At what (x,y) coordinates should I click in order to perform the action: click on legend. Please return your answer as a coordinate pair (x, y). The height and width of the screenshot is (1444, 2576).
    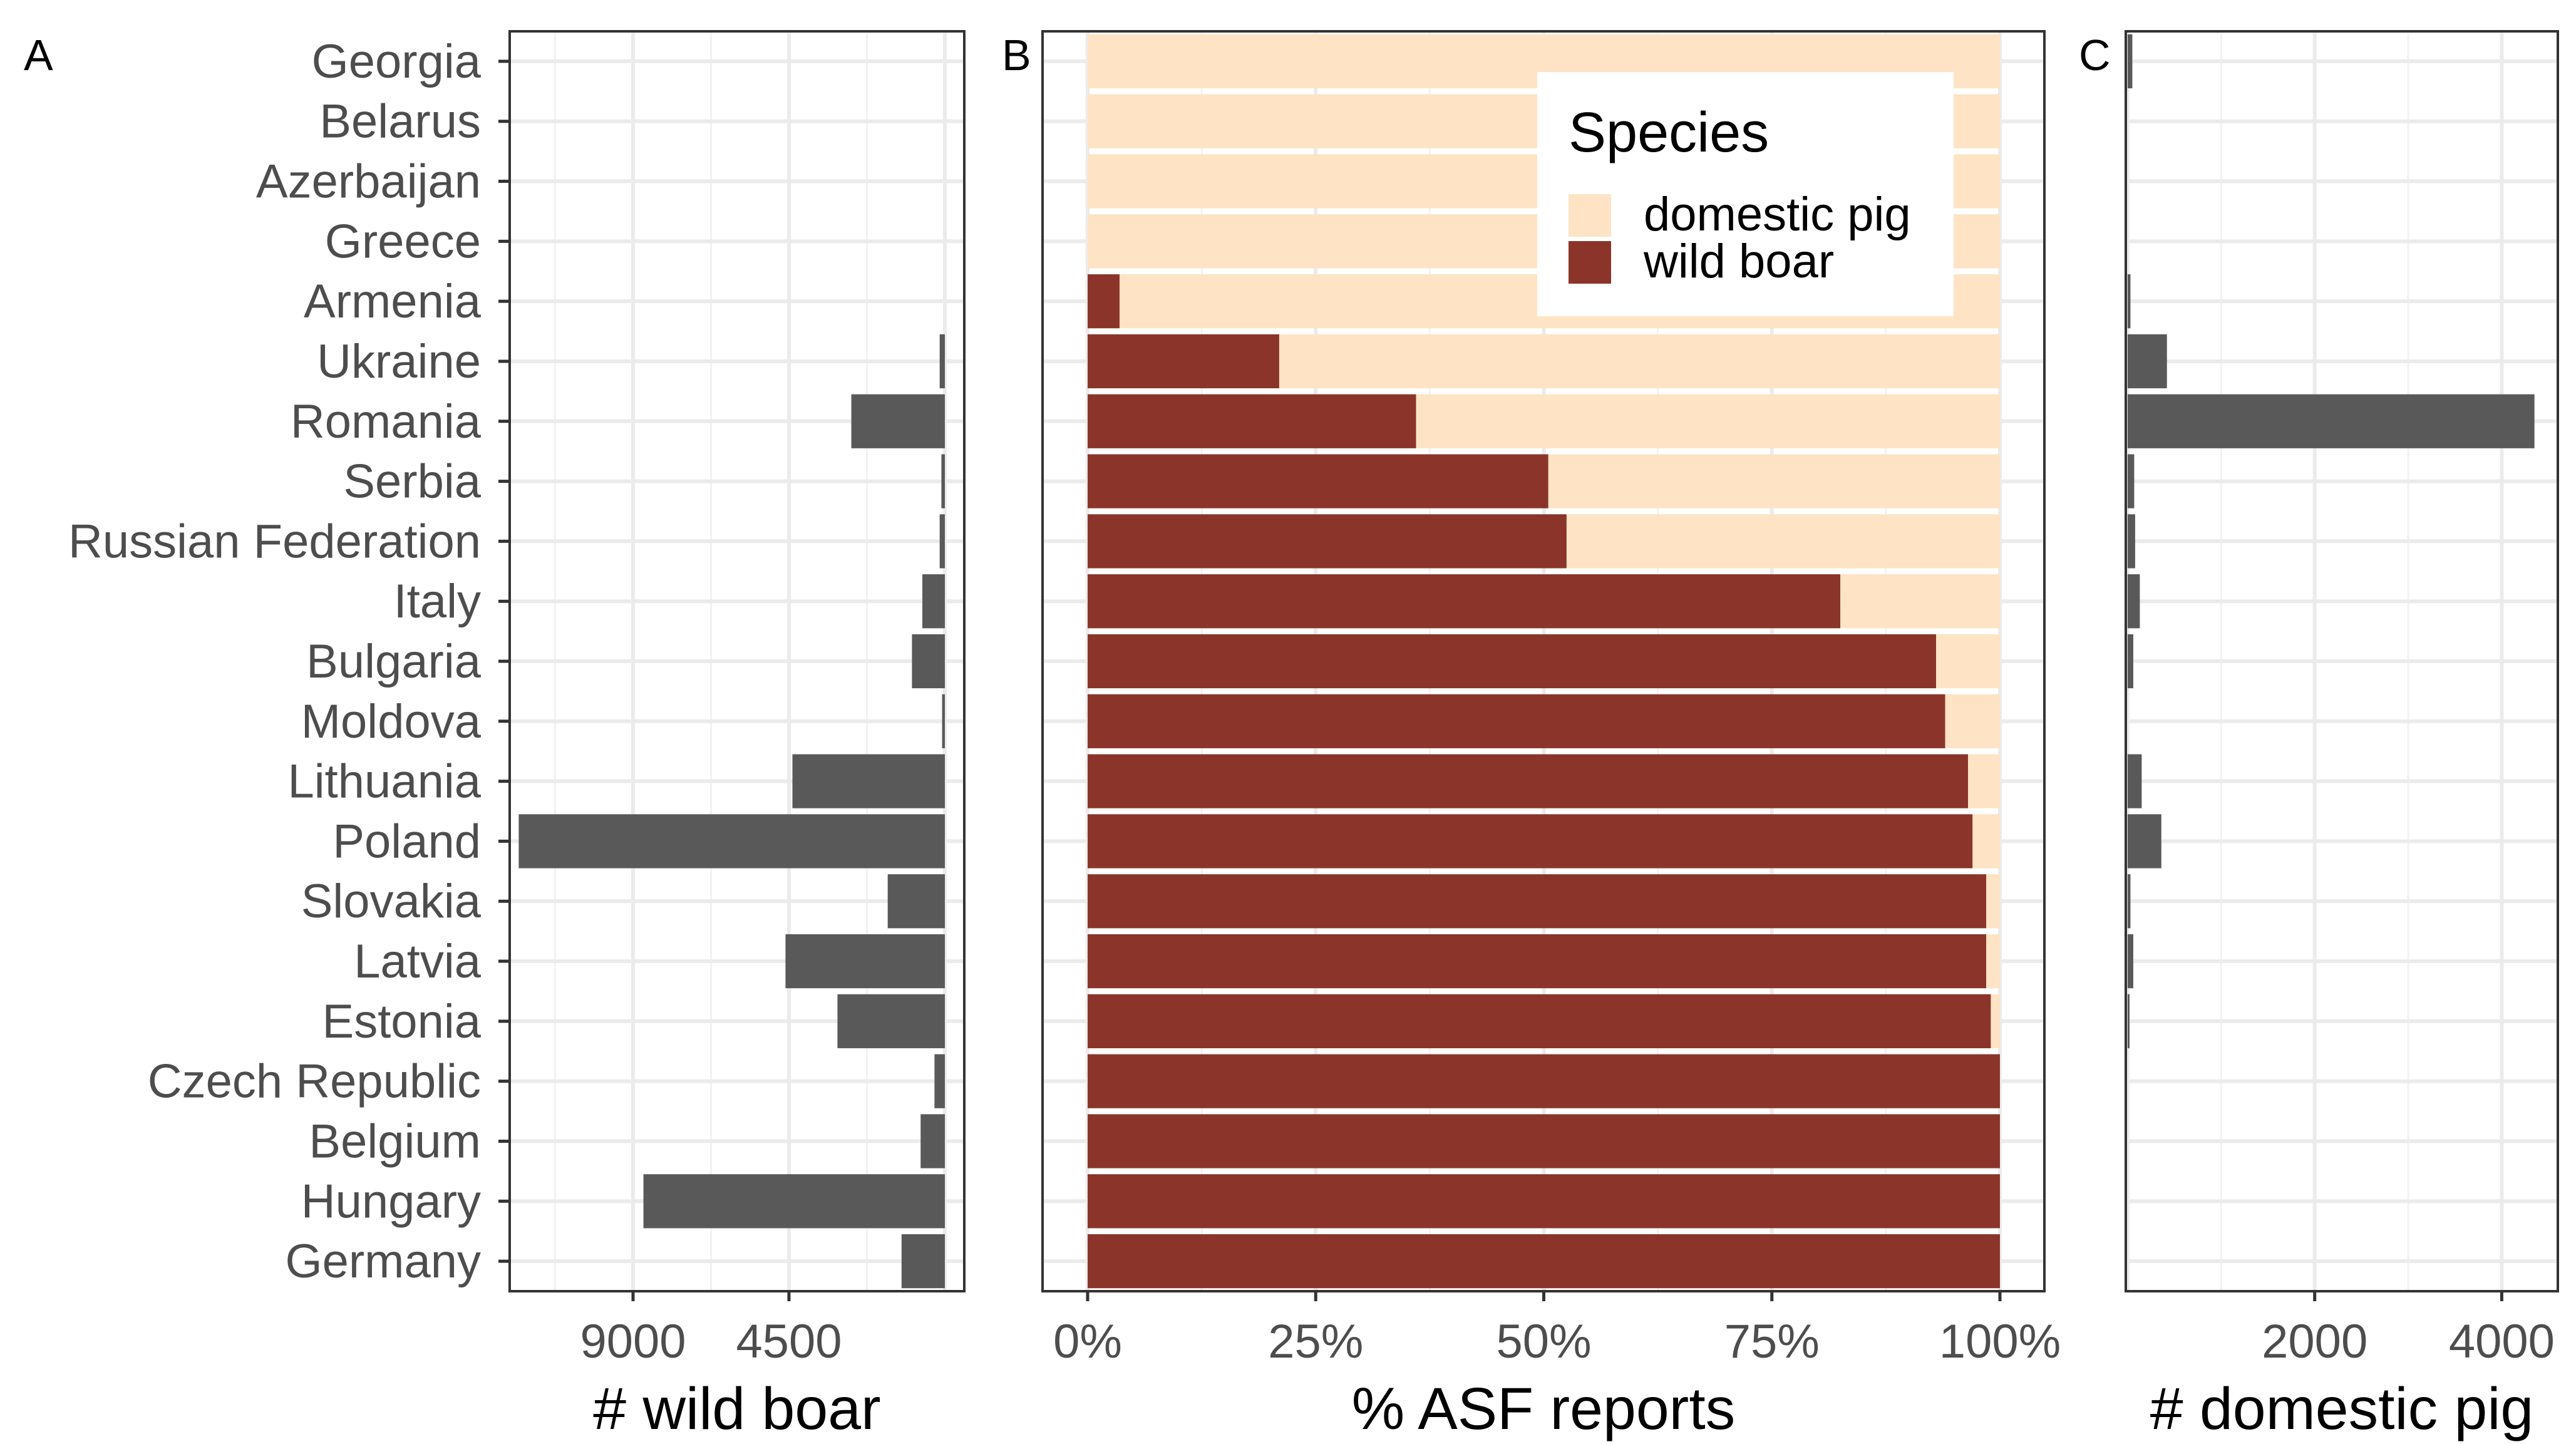
    Looking at the image, I should click on (1745, 194).